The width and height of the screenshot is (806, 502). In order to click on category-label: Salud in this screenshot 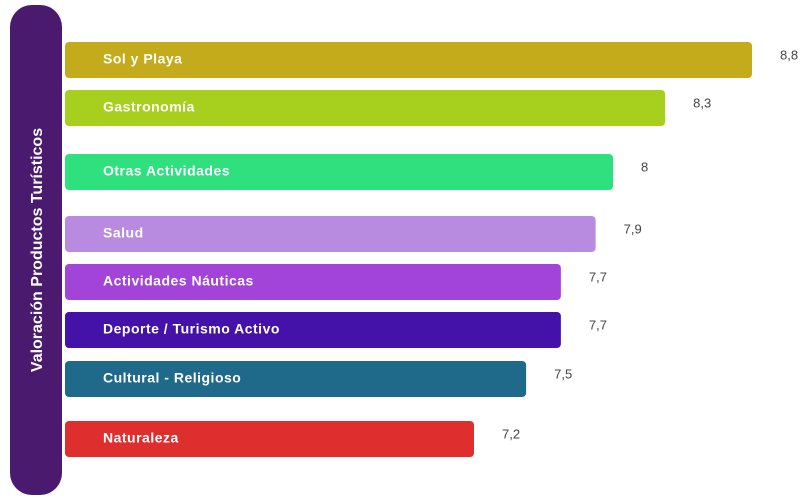, I will do `click(123, 233)`.